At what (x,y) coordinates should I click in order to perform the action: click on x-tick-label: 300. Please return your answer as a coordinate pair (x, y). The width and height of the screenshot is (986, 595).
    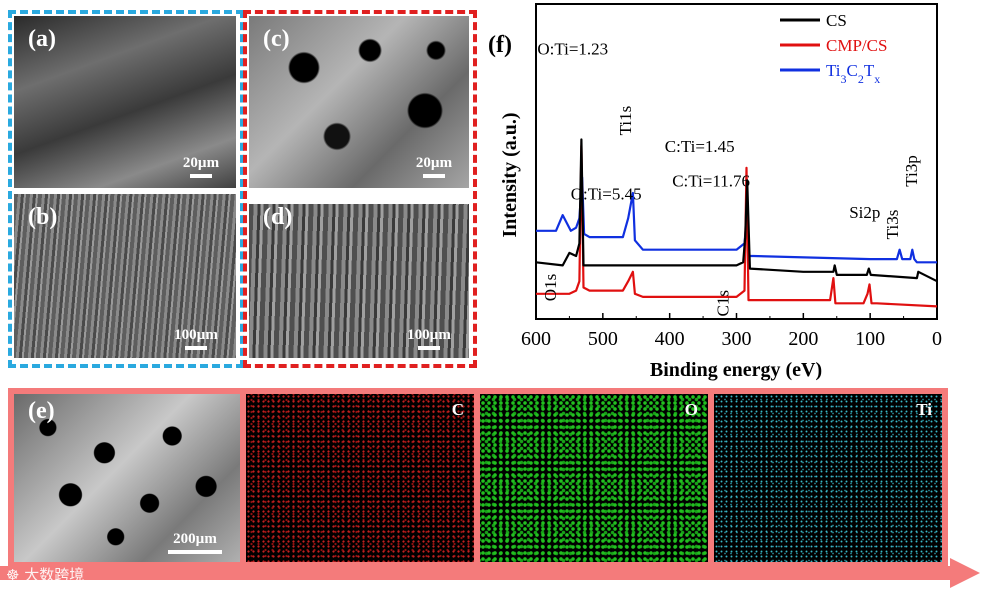
    Looking at the image, I should click on (737, 339).